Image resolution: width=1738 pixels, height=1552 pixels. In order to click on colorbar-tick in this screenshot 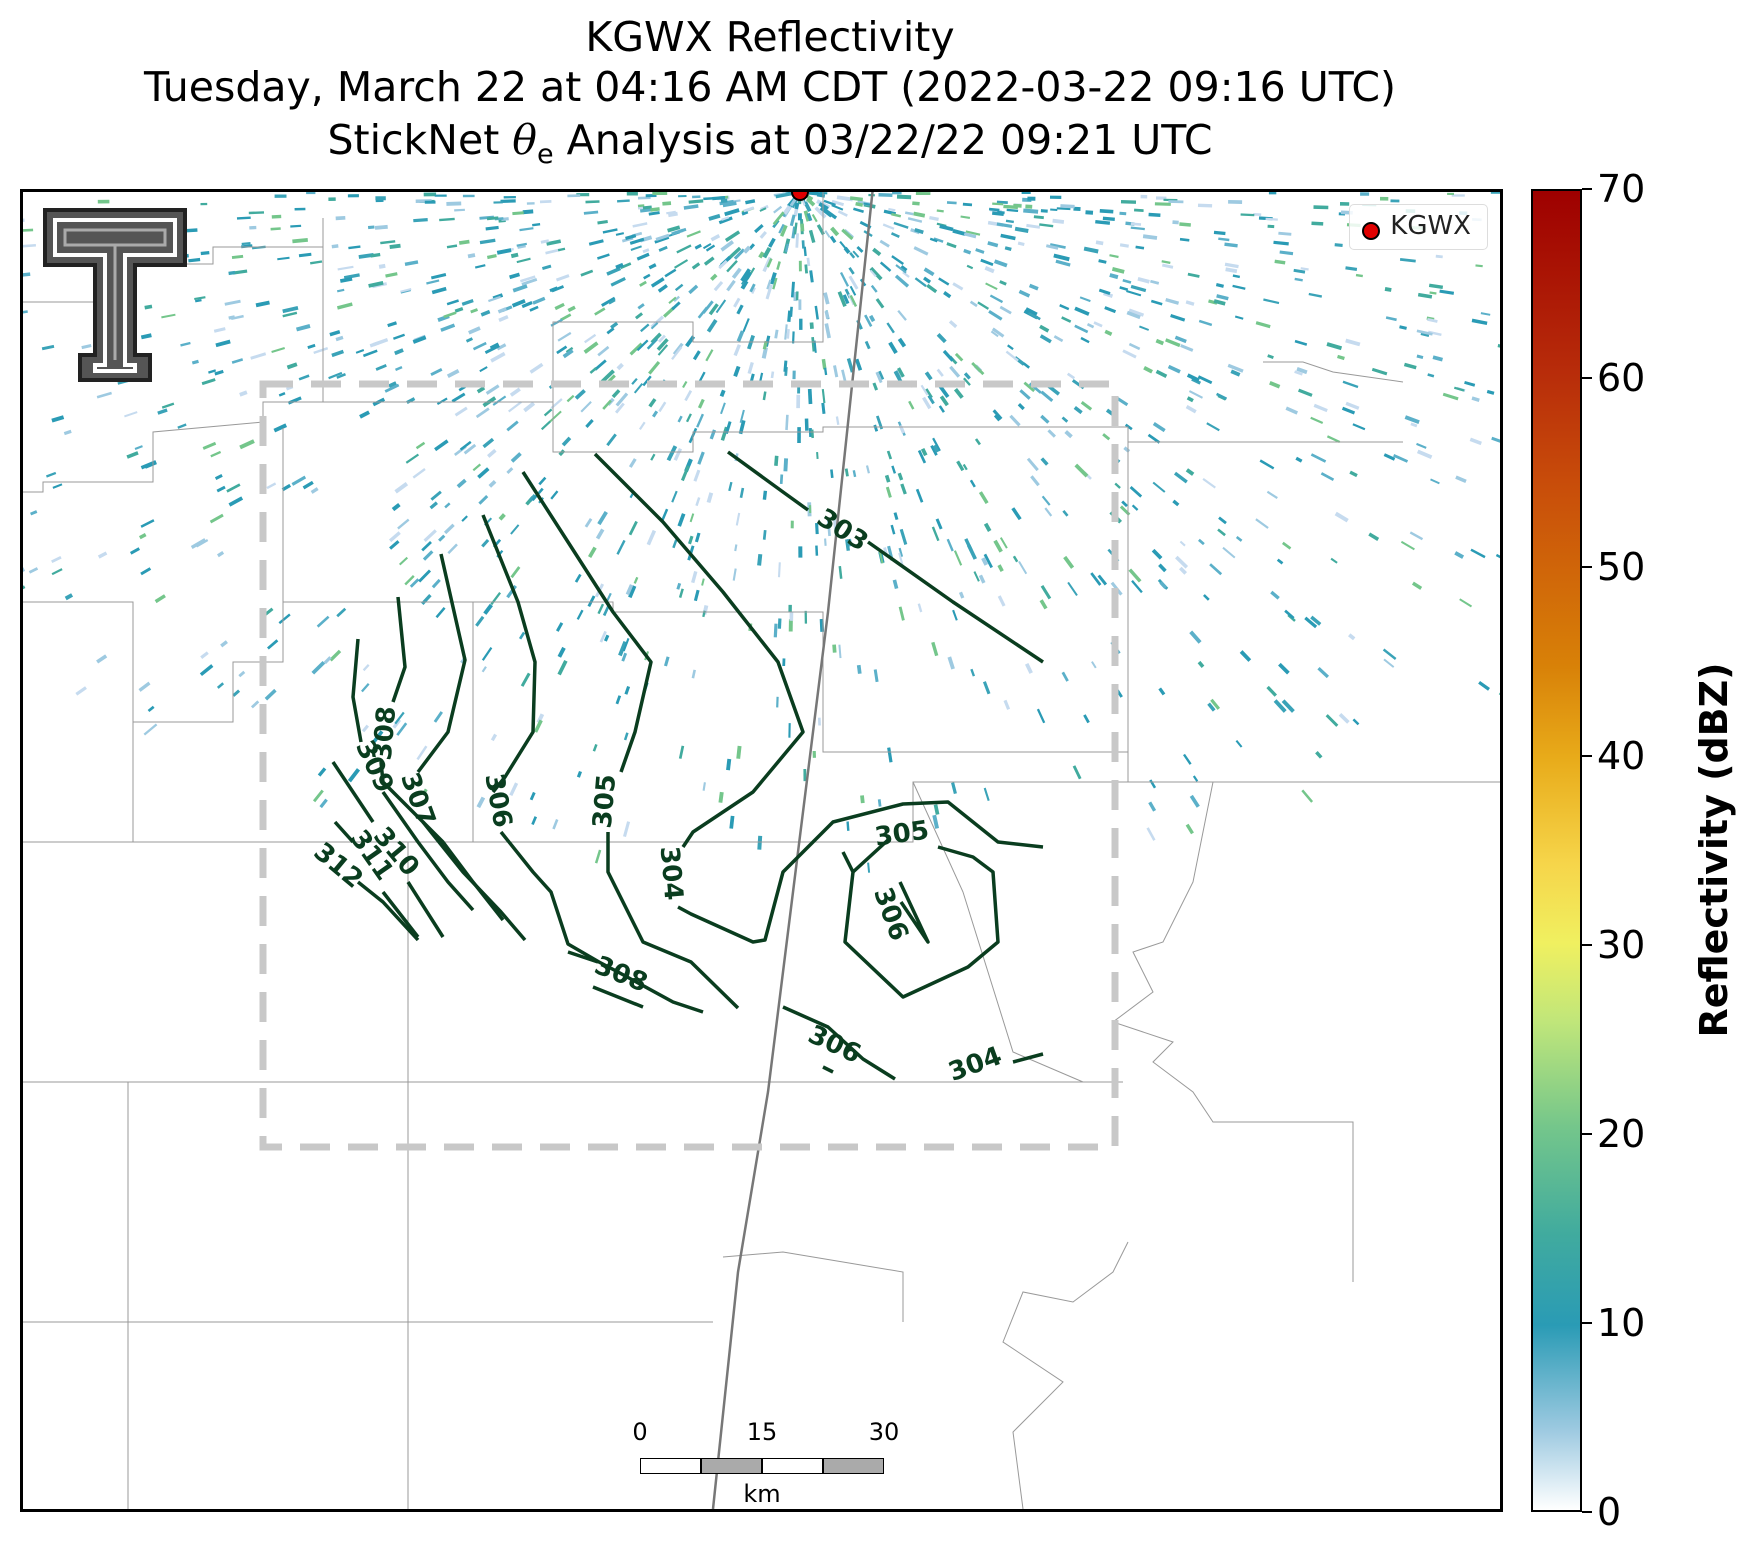, I will do `click(1587, 1134)`.